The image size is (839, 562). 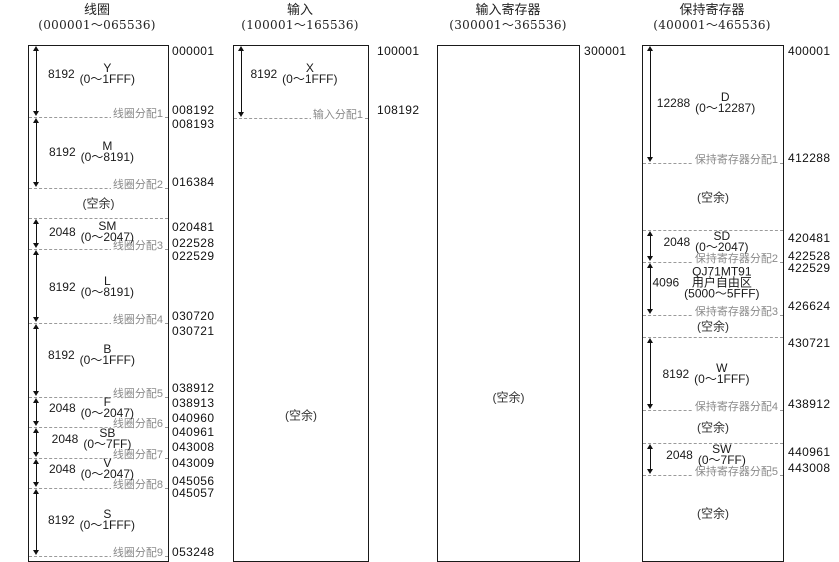 What do you see at coordinates (137, 114) in the screenshot?
I see `allocation-label: 线圈分配1` at bounding box center [137, 114].